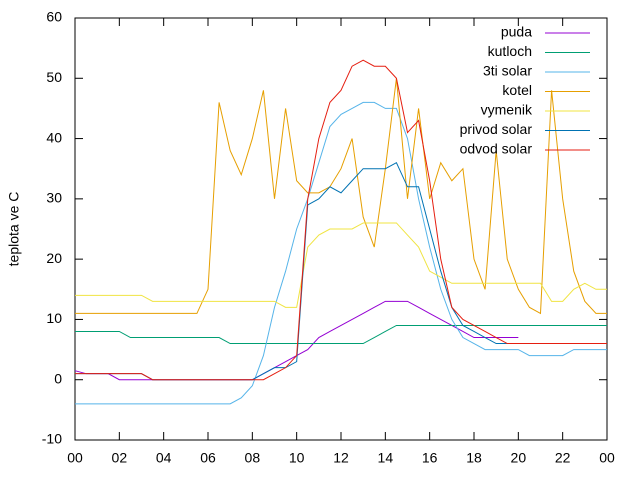 This screenshot has width=640, height=480. What do you see at coordinates (496, 149) in the screenshot?
I see `legend-label: odvod solar` at bounding box center [496, 149].